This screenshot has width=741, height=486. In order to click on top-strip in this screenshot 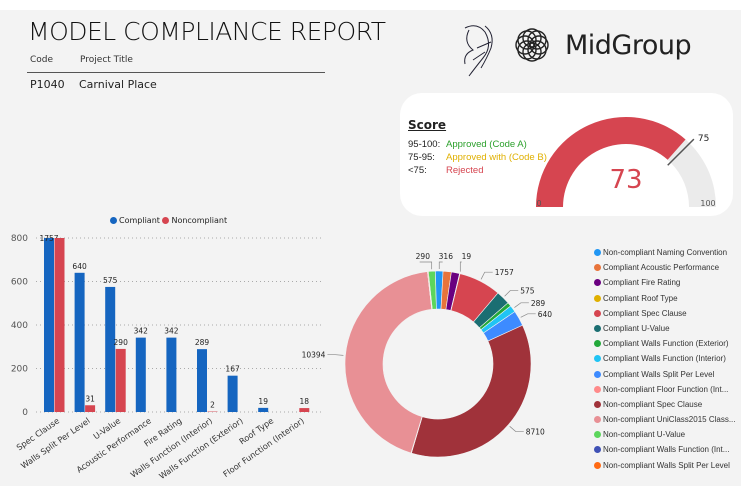, I will do `click(370, 5)`.